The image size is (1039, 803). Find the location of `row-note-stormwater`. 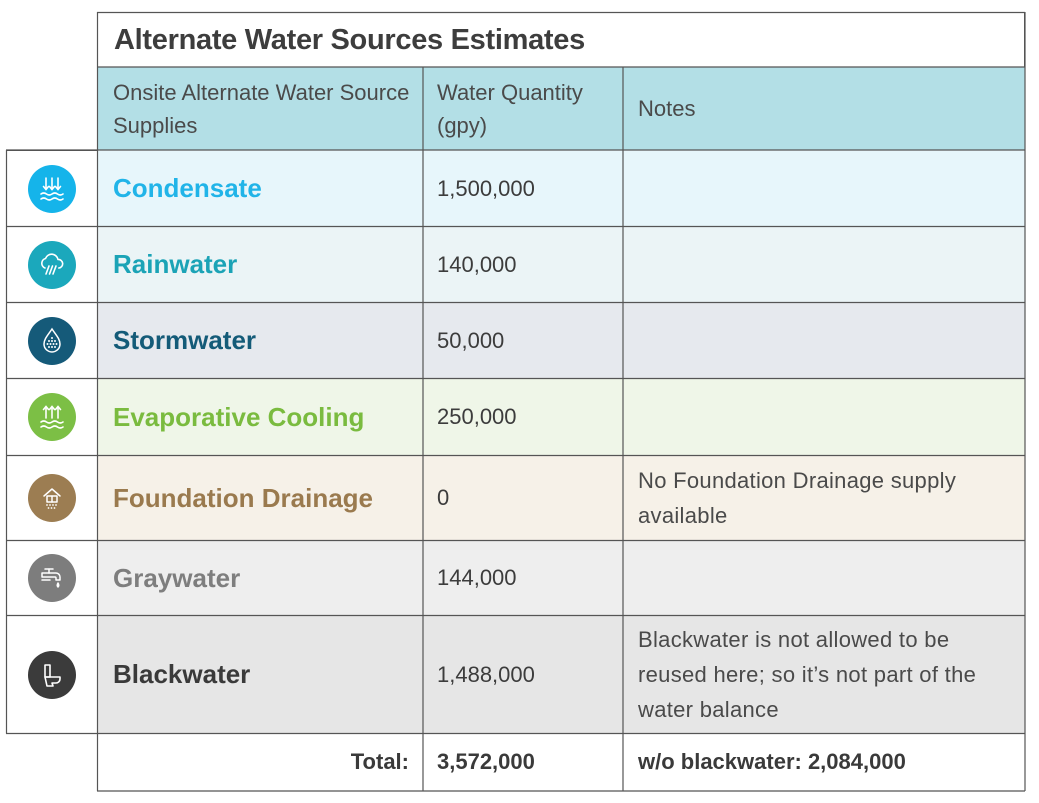

row-note-stormwater is located at coordinates (824, 340).